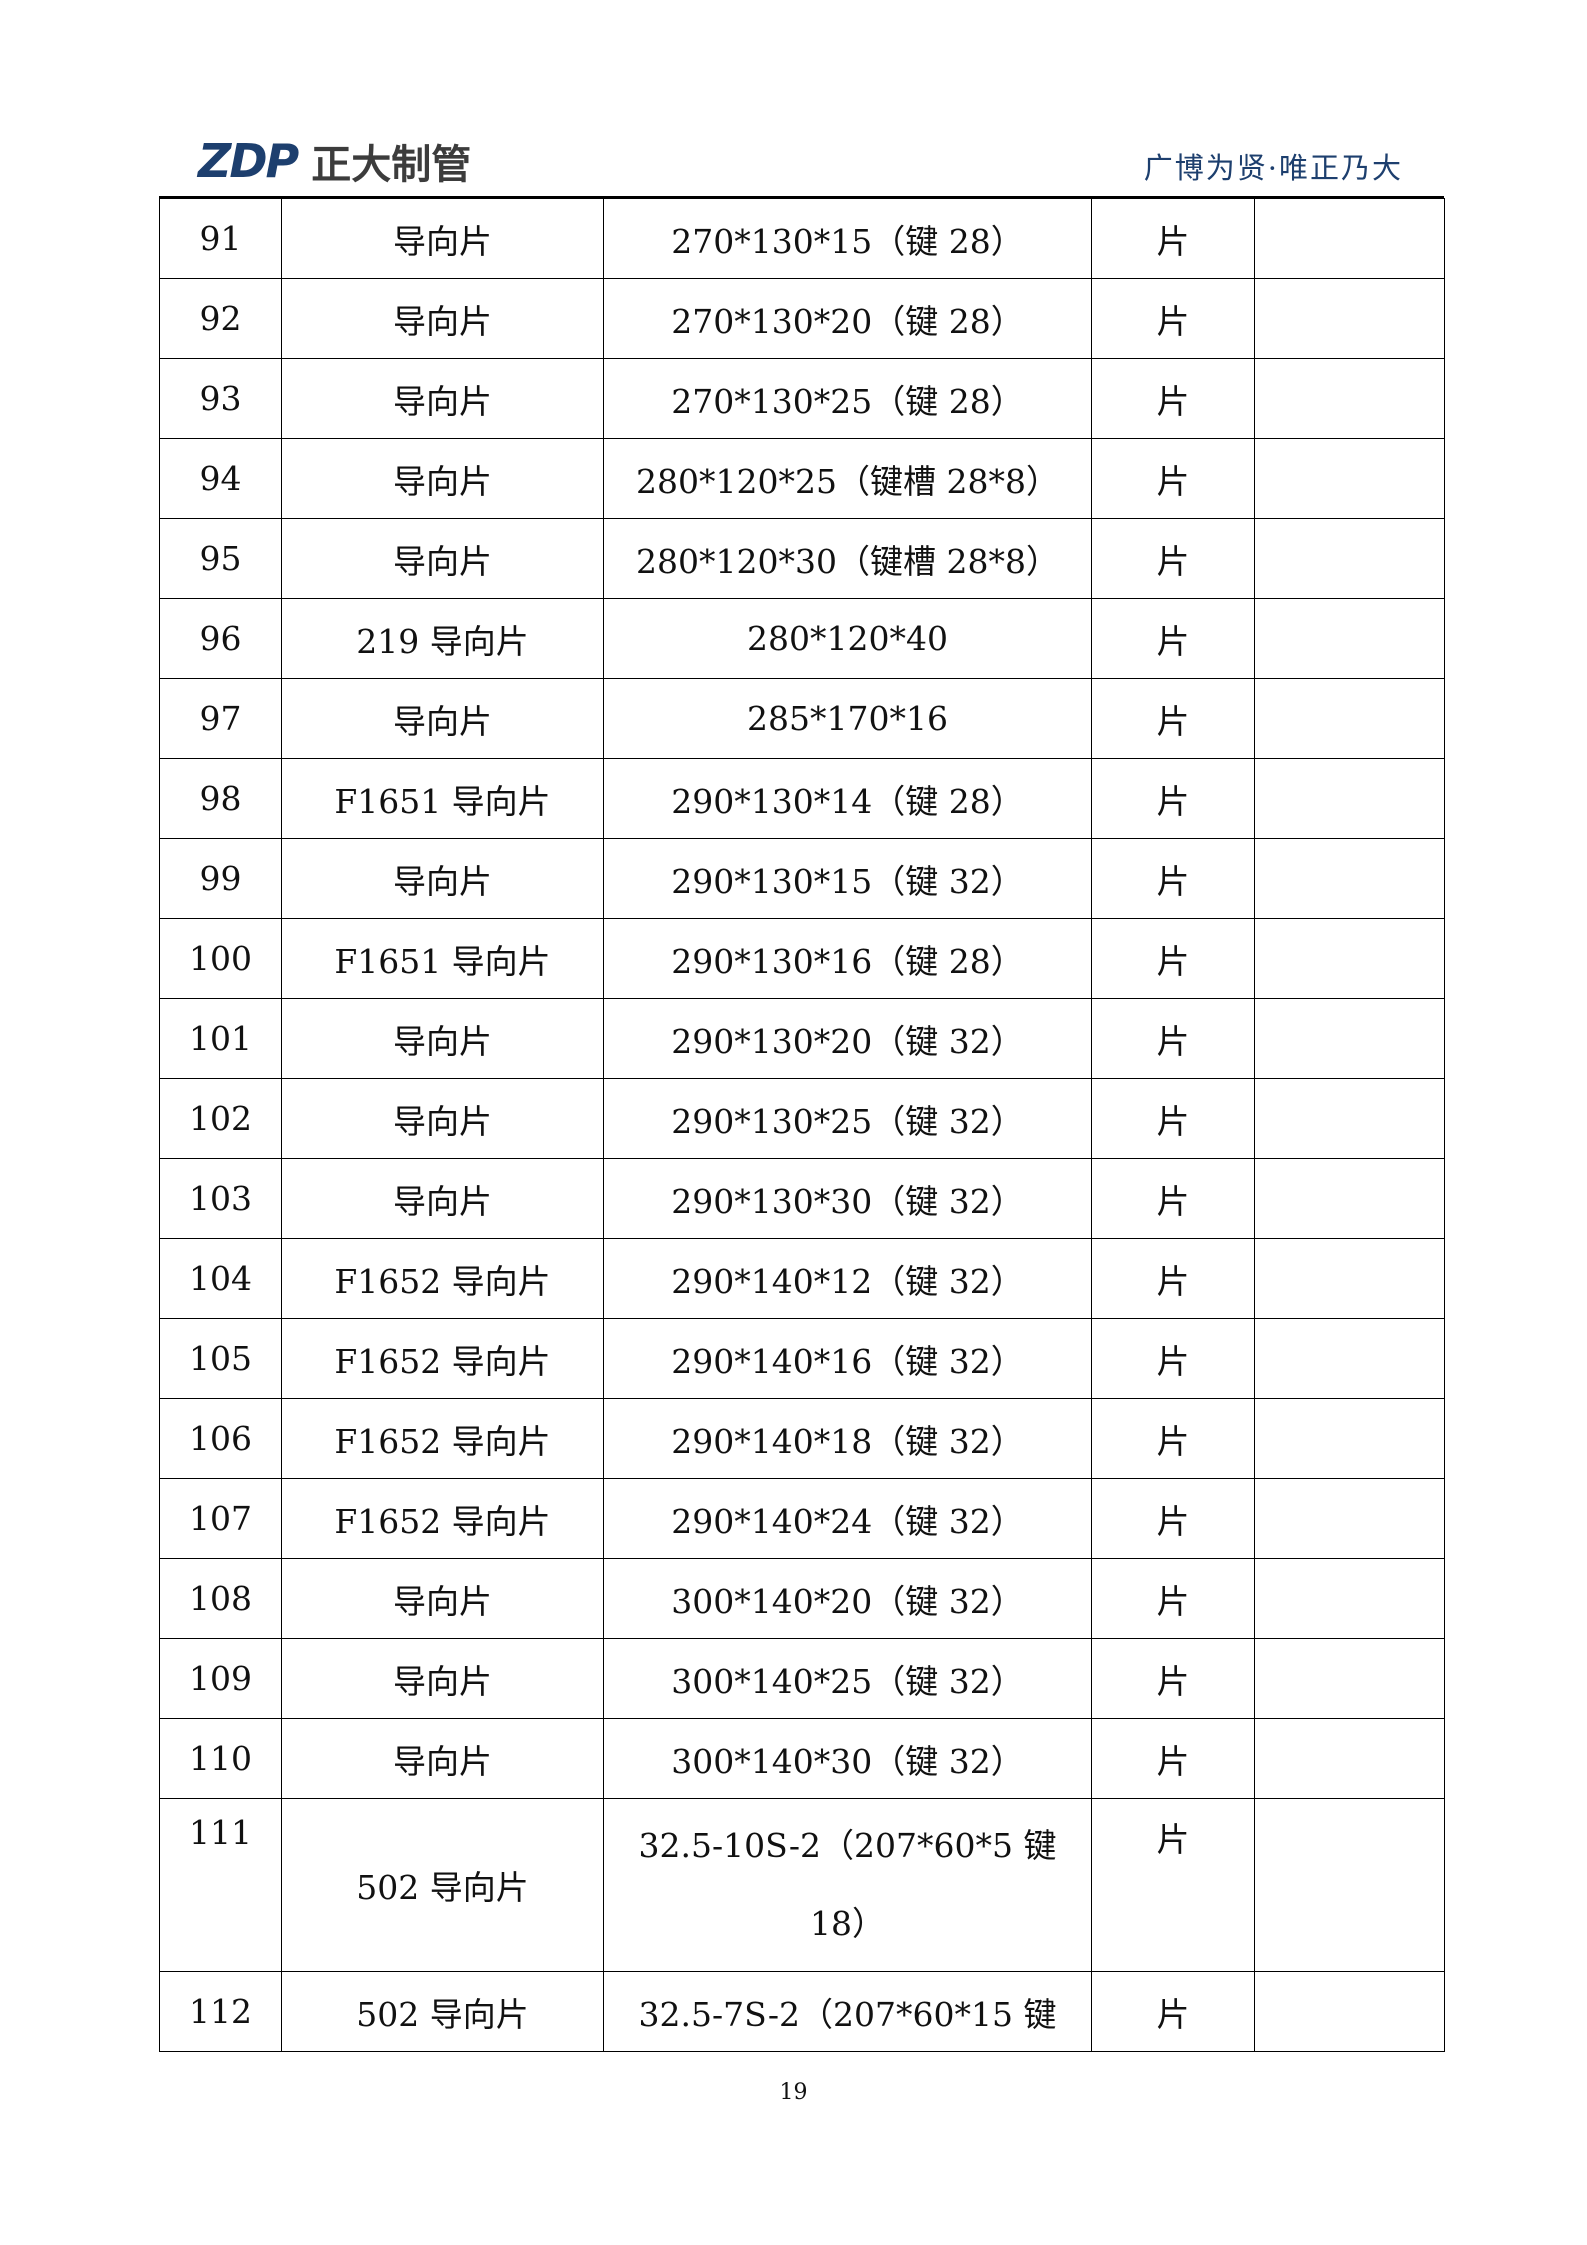 The width and height of the screenshot is (1587, 2245). What do you see at coordinates (1273, 168) in the screenshot?
I see `slogan: 广博为贤·唯正乃大` at bounding box center [1273, 168].